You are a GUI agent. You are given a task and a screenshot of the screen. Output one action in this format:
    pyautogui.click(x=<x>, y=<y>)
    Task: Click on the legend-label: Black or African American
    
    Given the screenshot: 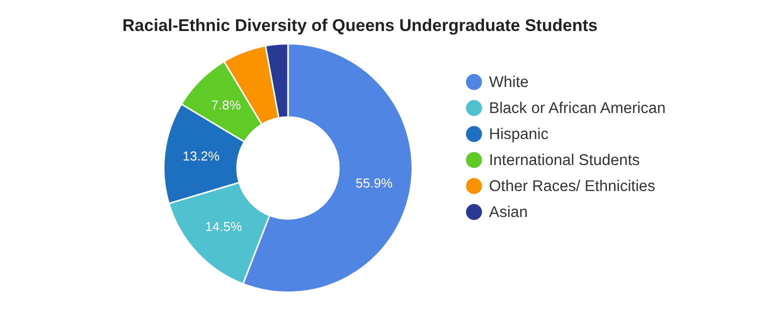 What is the action you would take?
    pyautogui.click(x=577, y=109)
    